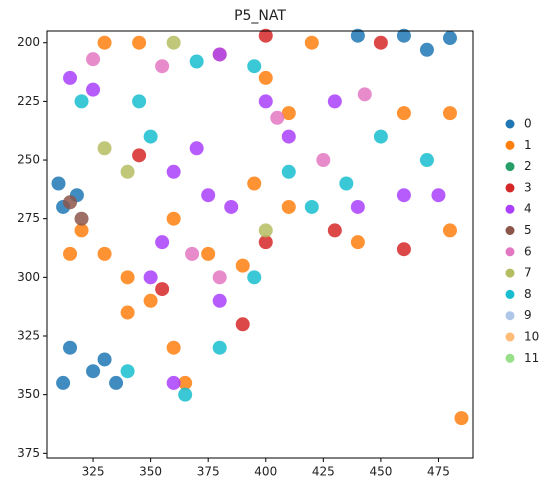  What do you see at coordinates (93, 472) in the screenshot?
I see `x-tick-label: 325` at bounding box center [93, 472].